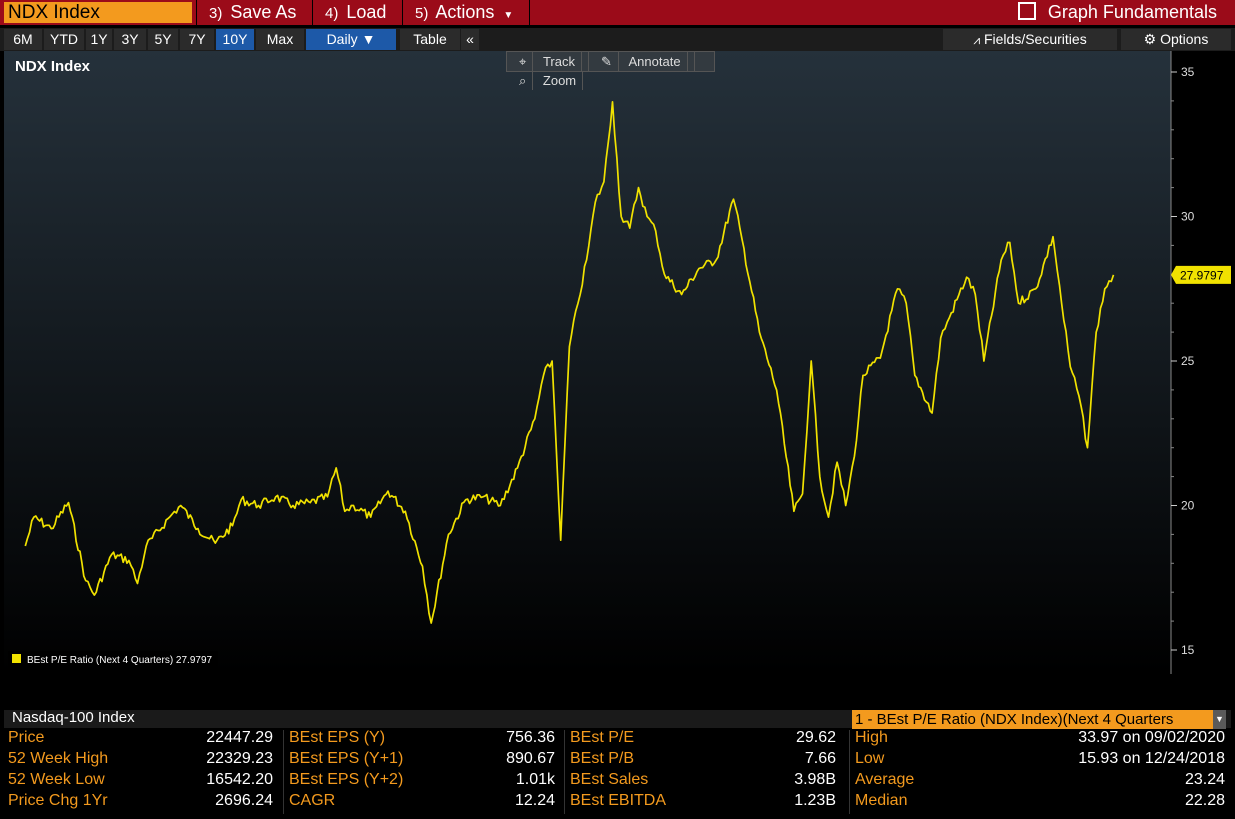 The height and width of the screenshot is (819, 1235). I want to click on magnifier-icon: ⌕, so click(523, 80).